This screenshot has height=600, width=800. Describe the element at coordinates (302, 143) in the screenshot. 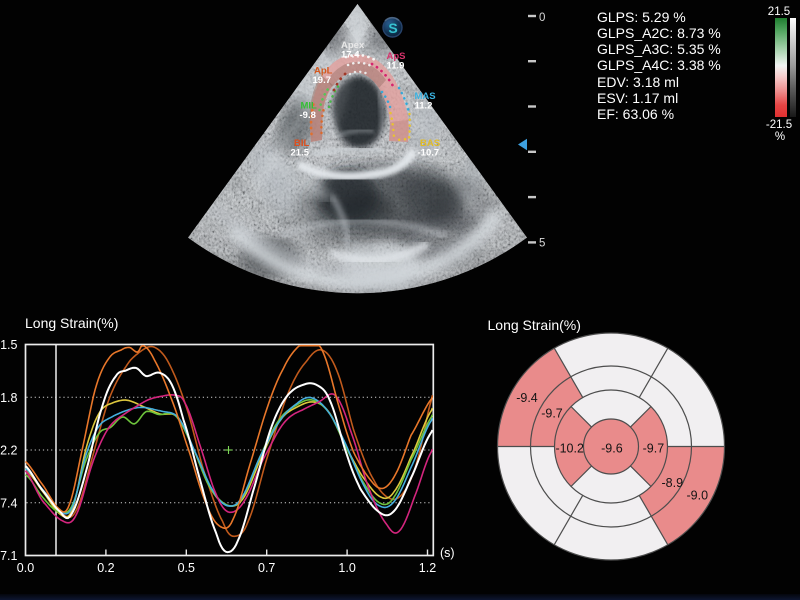

I see `svg-text: BIL` at that location.